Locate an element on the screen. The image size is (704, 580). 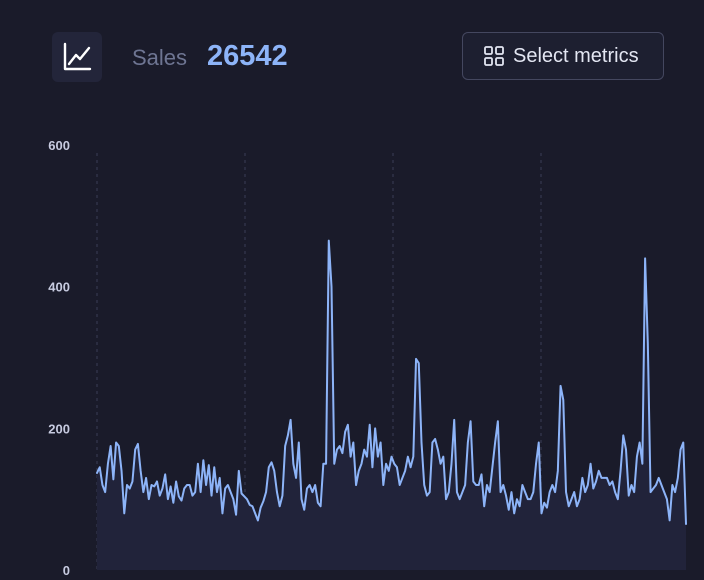
line-chart-icon is located at coordinates (77, 57).